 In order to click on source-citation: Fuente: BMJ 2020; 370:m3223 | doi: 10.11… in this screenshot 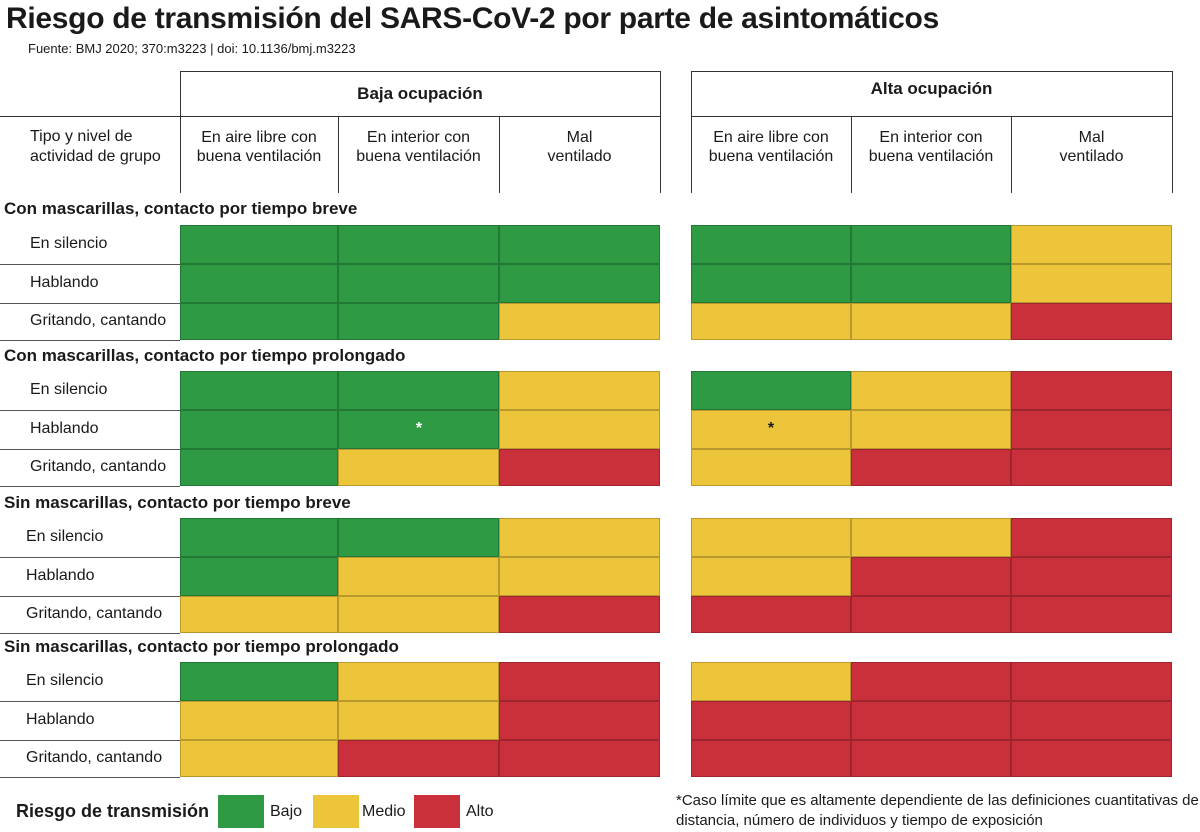, I will do `click(192, 48)`.